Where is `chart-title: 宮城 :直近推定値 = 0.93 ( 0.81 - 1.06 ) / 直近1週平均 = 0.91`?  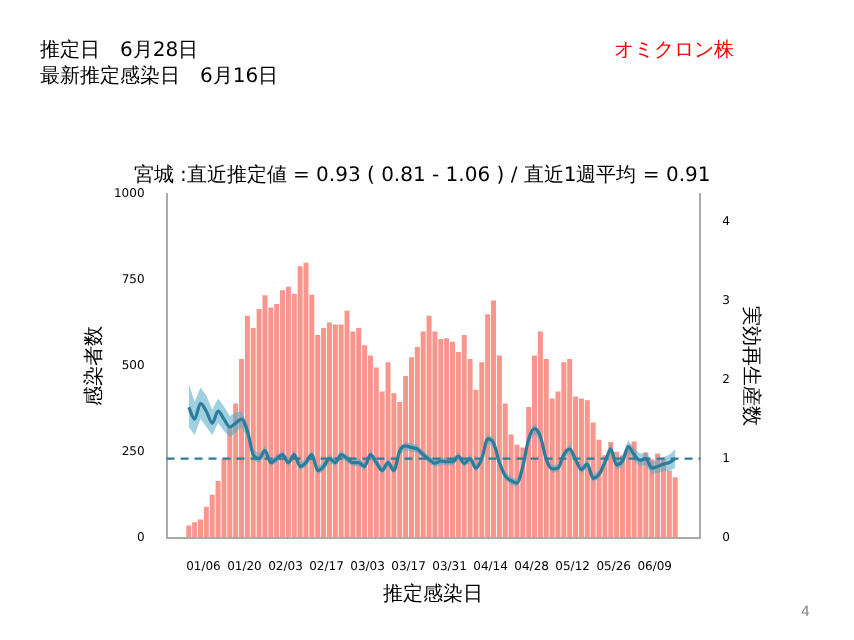 chart-title: 宮城 :直近推定値 = 0.93 ( 0.81 - 1.06 ) / 直近1週平均 = 0.91 is located at coordinates (422, 175).